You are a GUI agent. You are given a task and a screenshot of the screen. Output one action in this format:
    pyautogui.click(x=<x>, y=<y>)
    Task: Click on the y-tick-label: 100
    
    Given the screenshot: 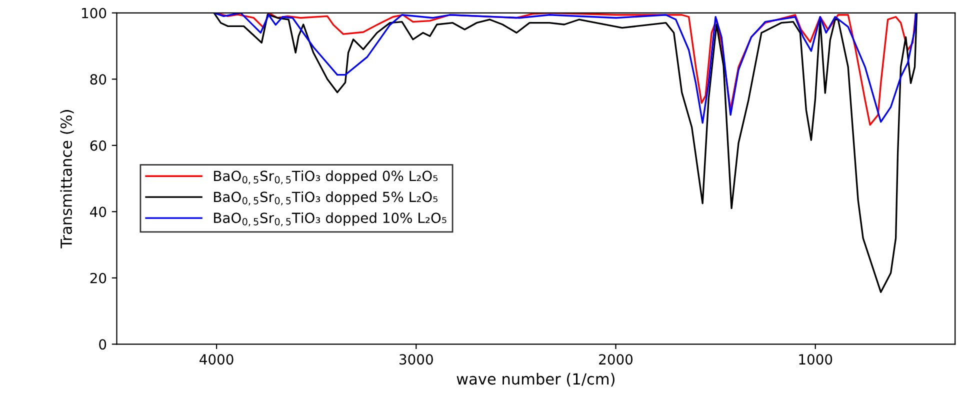 What is the action you would take?
    pyautogui.click(x=94, y=13)
    